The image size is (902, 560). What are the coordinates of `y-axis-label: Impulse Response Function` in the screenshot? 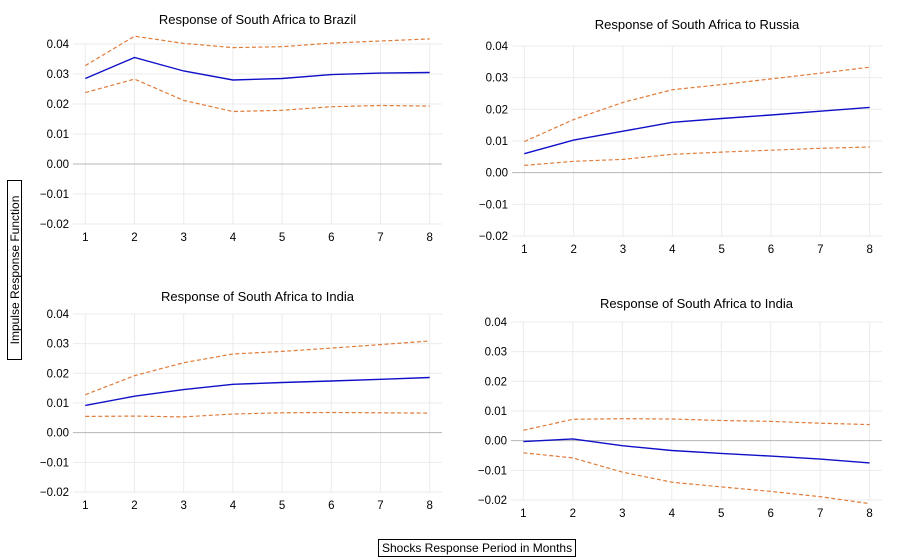 It's located at (14, 270).